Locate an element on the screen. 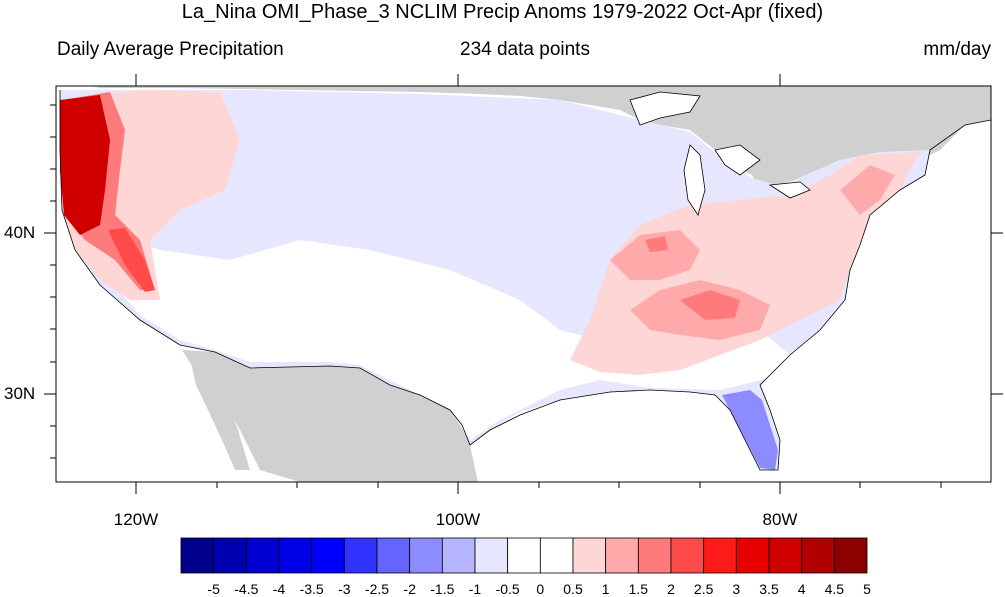  lat-label-30n: 30N is located at coordinates (20, 393).